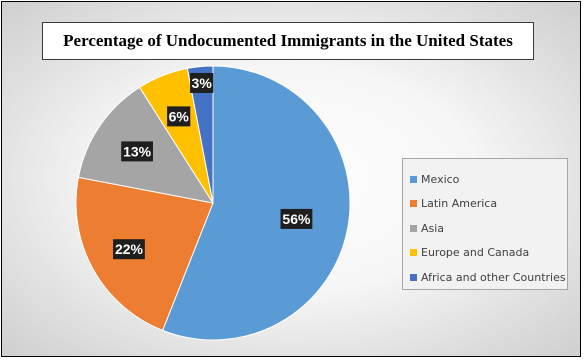  Describe the element at coordinates (413, 228) in the screenshot. I see `legend-swatch-asia` at that location.